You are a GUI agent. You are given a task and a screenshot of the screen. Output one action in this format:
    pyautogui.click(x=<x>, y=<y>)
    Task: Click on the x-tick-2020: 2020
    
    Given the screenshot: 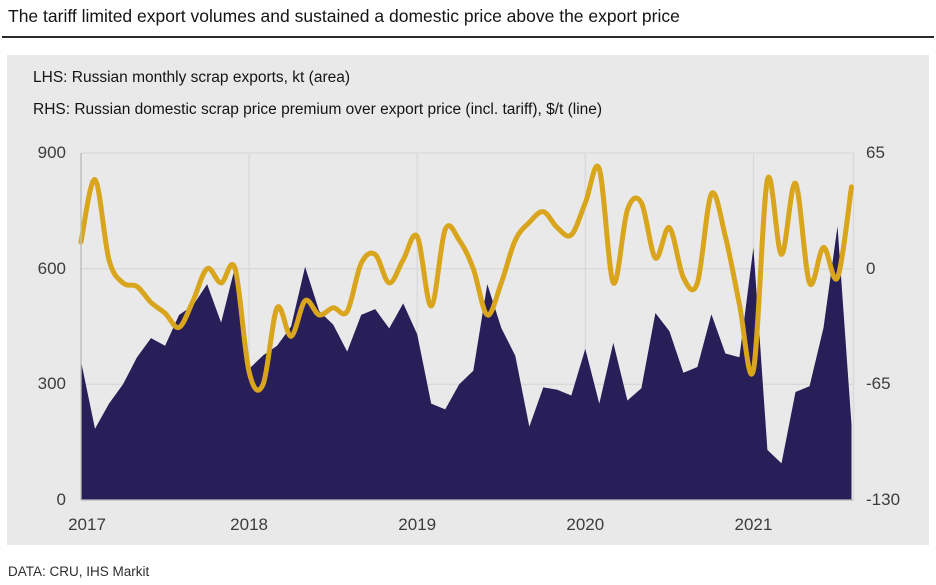 What is the action you would take?
    pyautogui.click(x=585, y=524)
    